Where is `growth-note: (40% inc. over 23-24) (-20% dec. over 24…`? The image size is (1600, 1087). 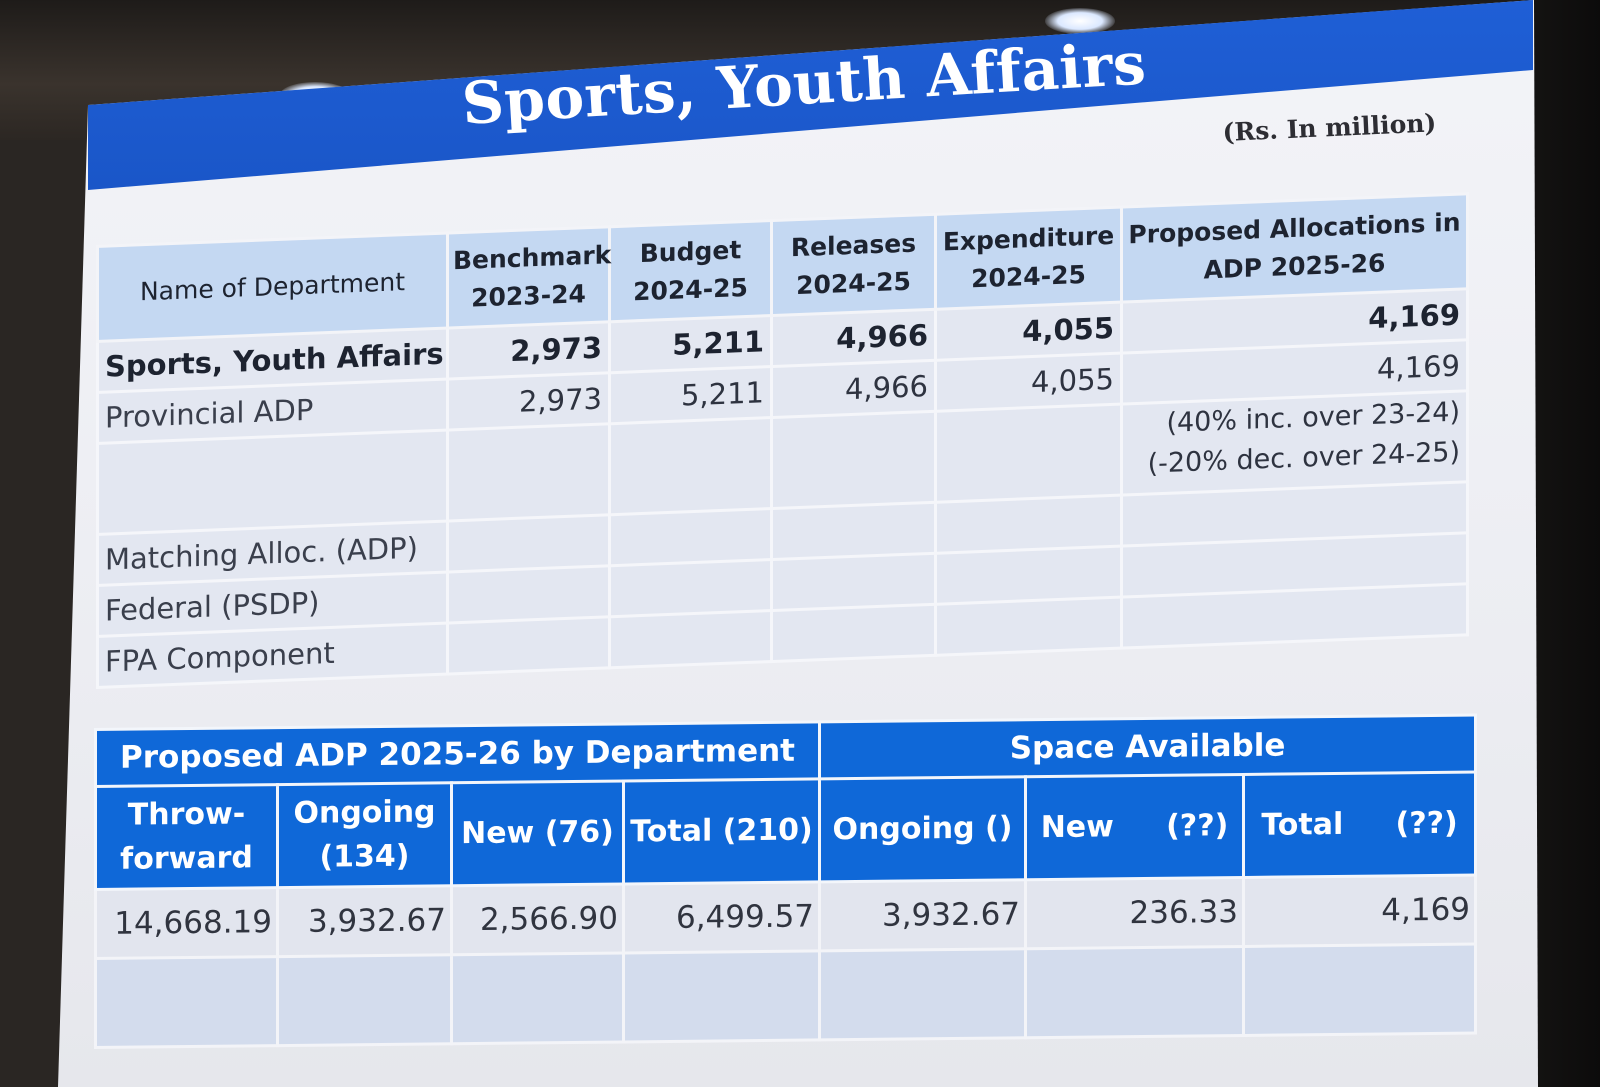
growth-note: (40% inc. over 23-24) (-20% dec. over 24… is located at coordinates (1294, 443).